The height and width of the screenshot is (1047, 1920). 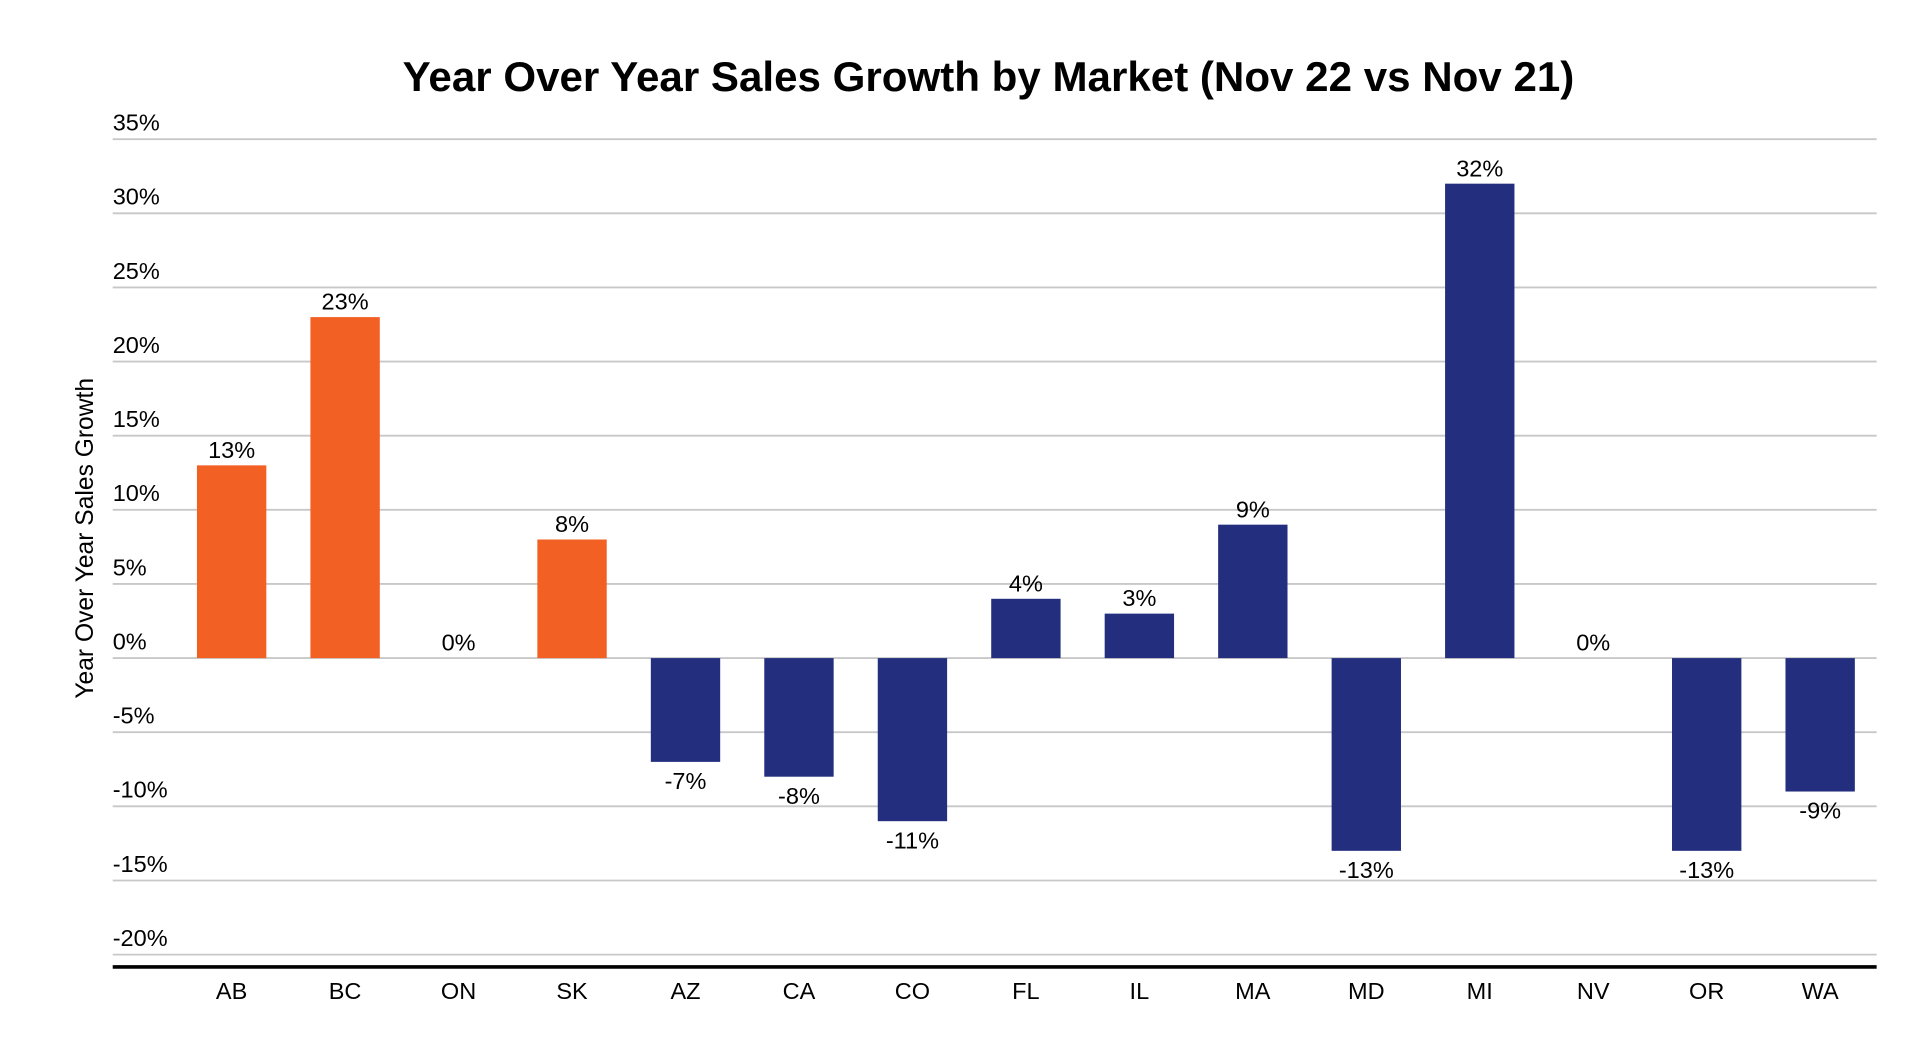 What do you see at coordinates (572, 599) in the screenshot?
I see `bar-sk` at bounding box center [572, 599].